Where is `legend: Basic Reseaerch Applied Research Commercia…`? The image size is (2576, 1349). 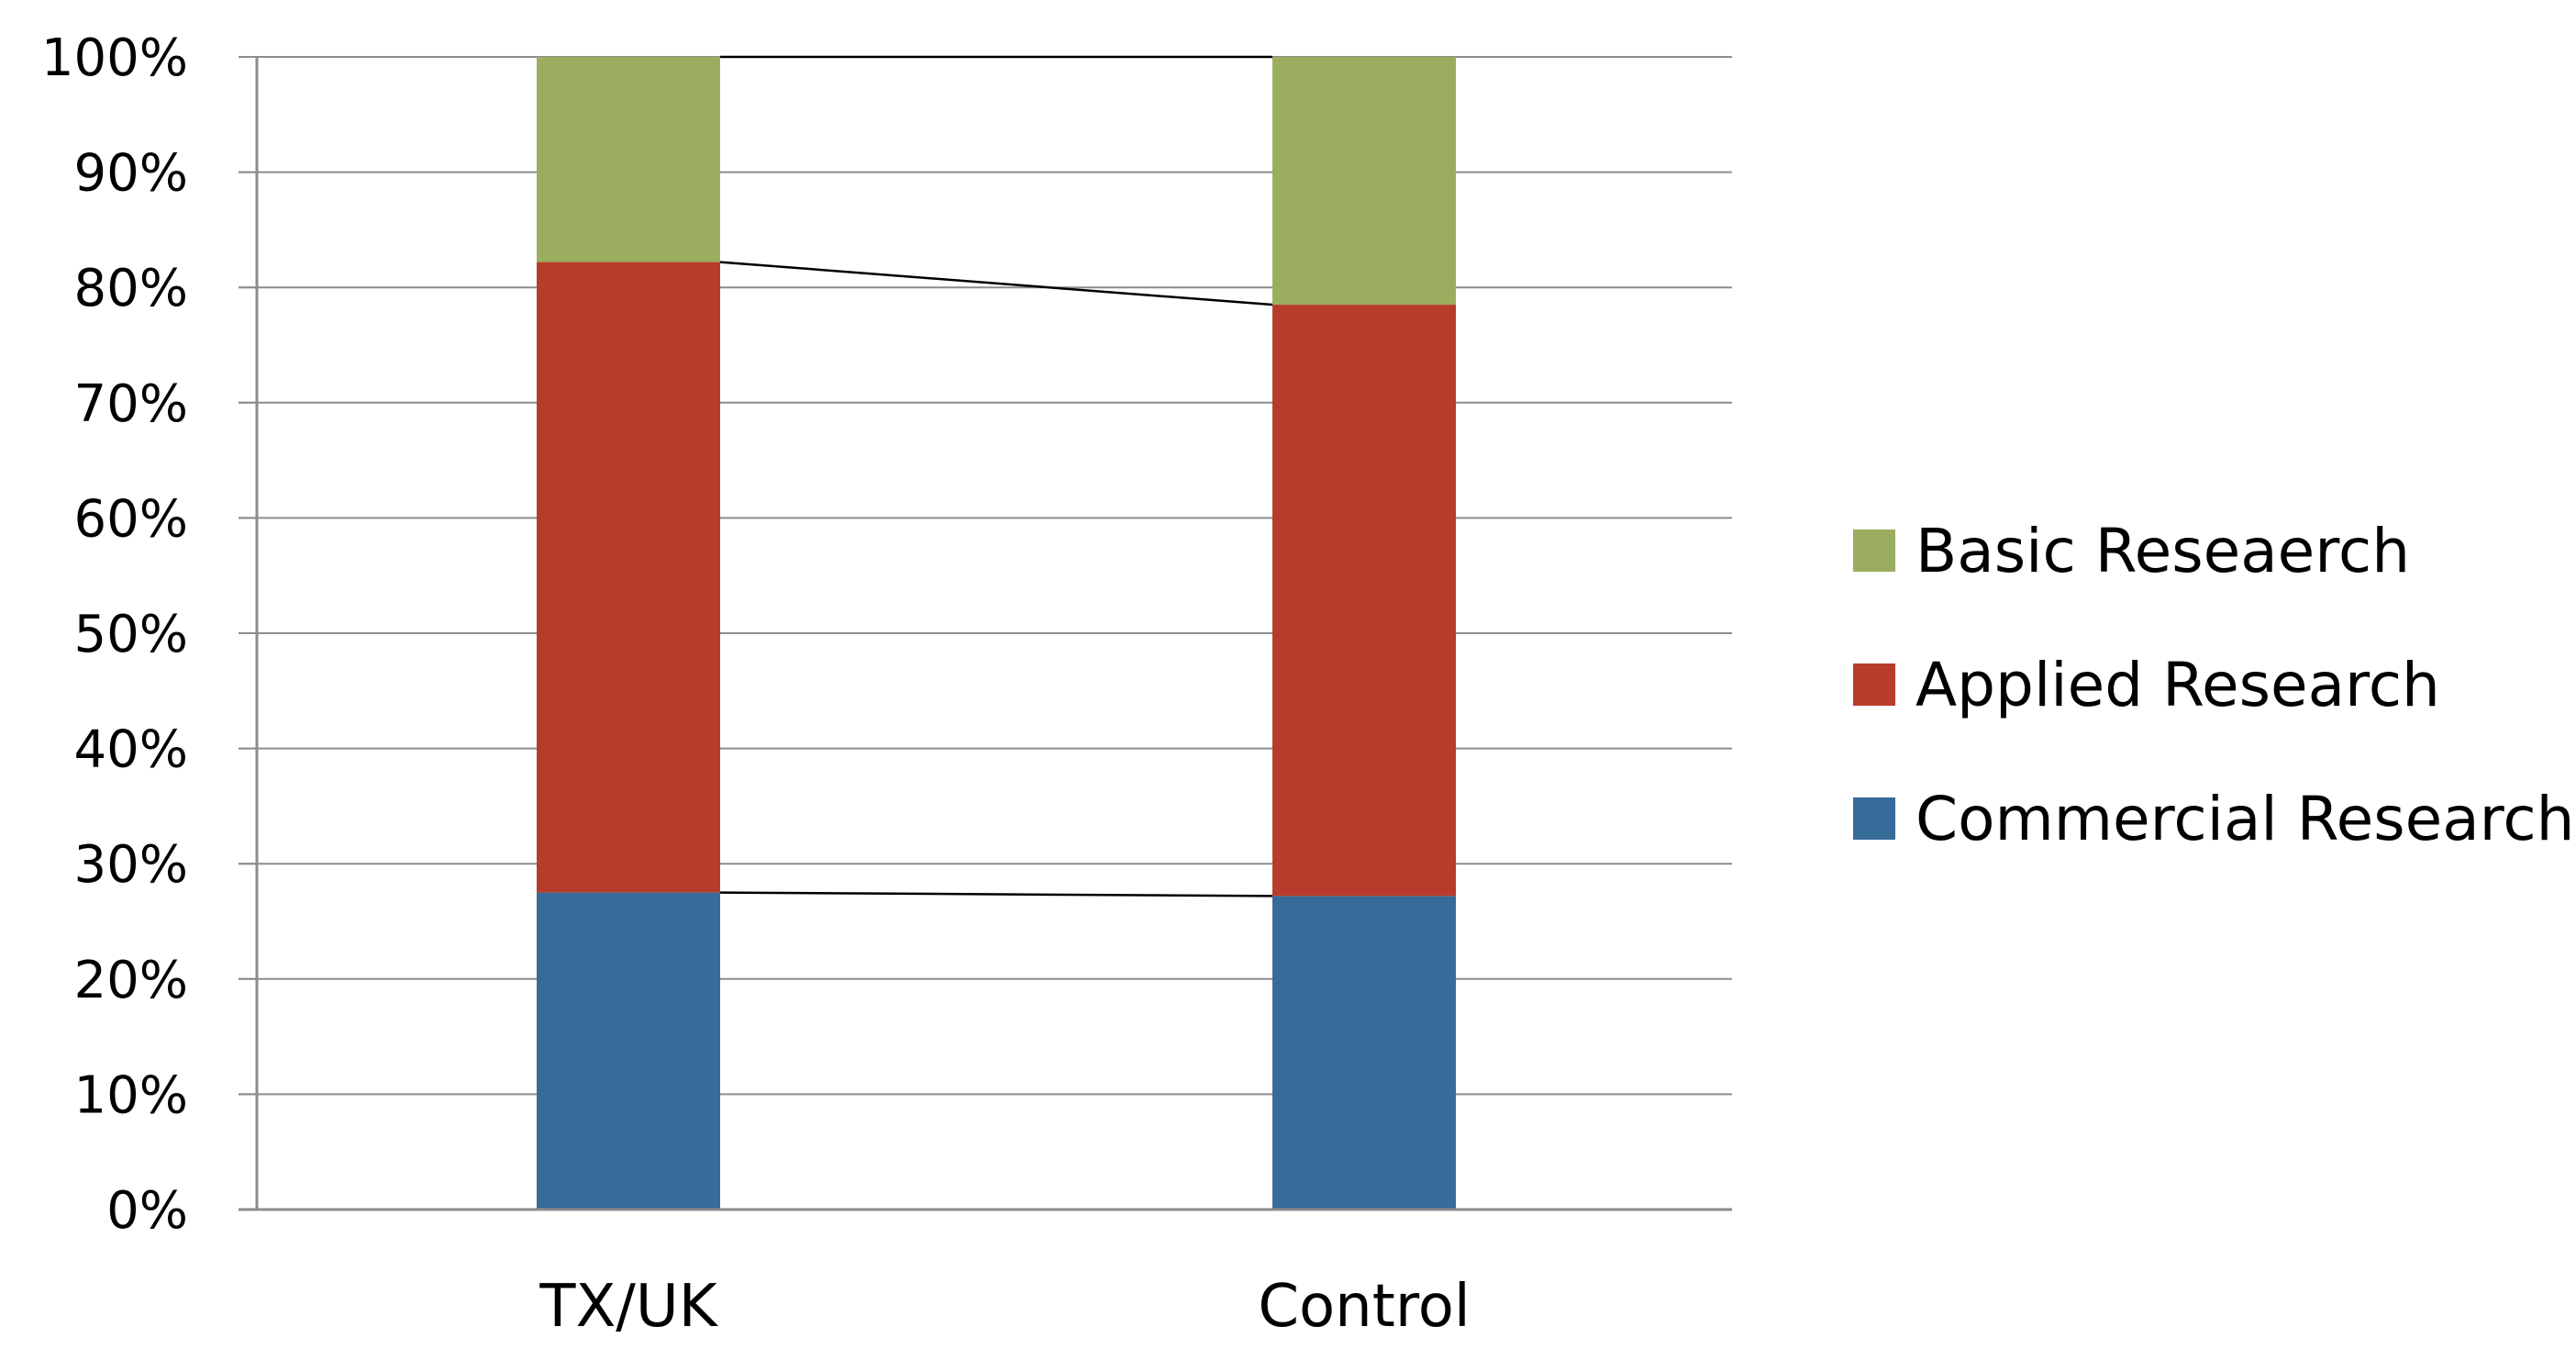 legend: Basic Reseaerch Applied Research Commercia… is located at coordinates (2213, 685).